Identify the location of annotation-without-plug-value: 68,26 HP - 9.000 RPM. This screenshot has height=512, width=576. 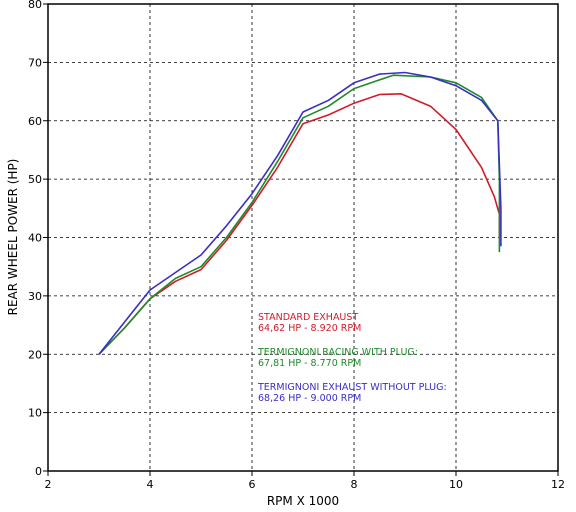
(309, 398).